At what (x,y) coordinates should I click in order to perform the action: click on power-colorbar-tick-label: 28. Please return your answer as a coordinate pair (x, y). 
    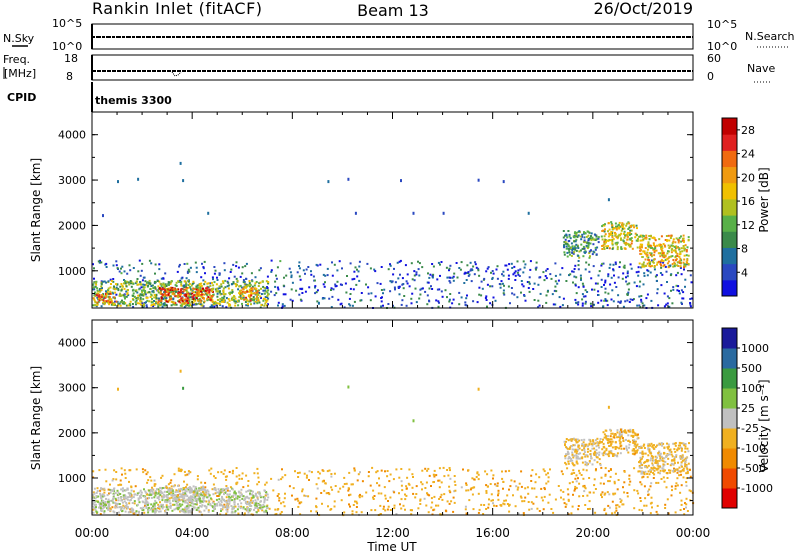
    Looking at the image, I should click on (748, 130).